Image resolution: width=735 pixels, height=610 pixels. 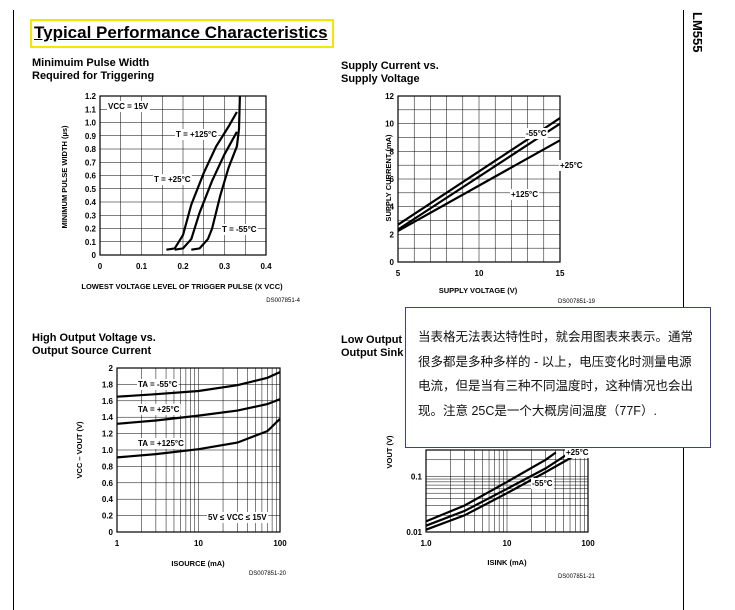 I want to click on chart1-y-tick-label: 0.7, so click(x=91, y=162).